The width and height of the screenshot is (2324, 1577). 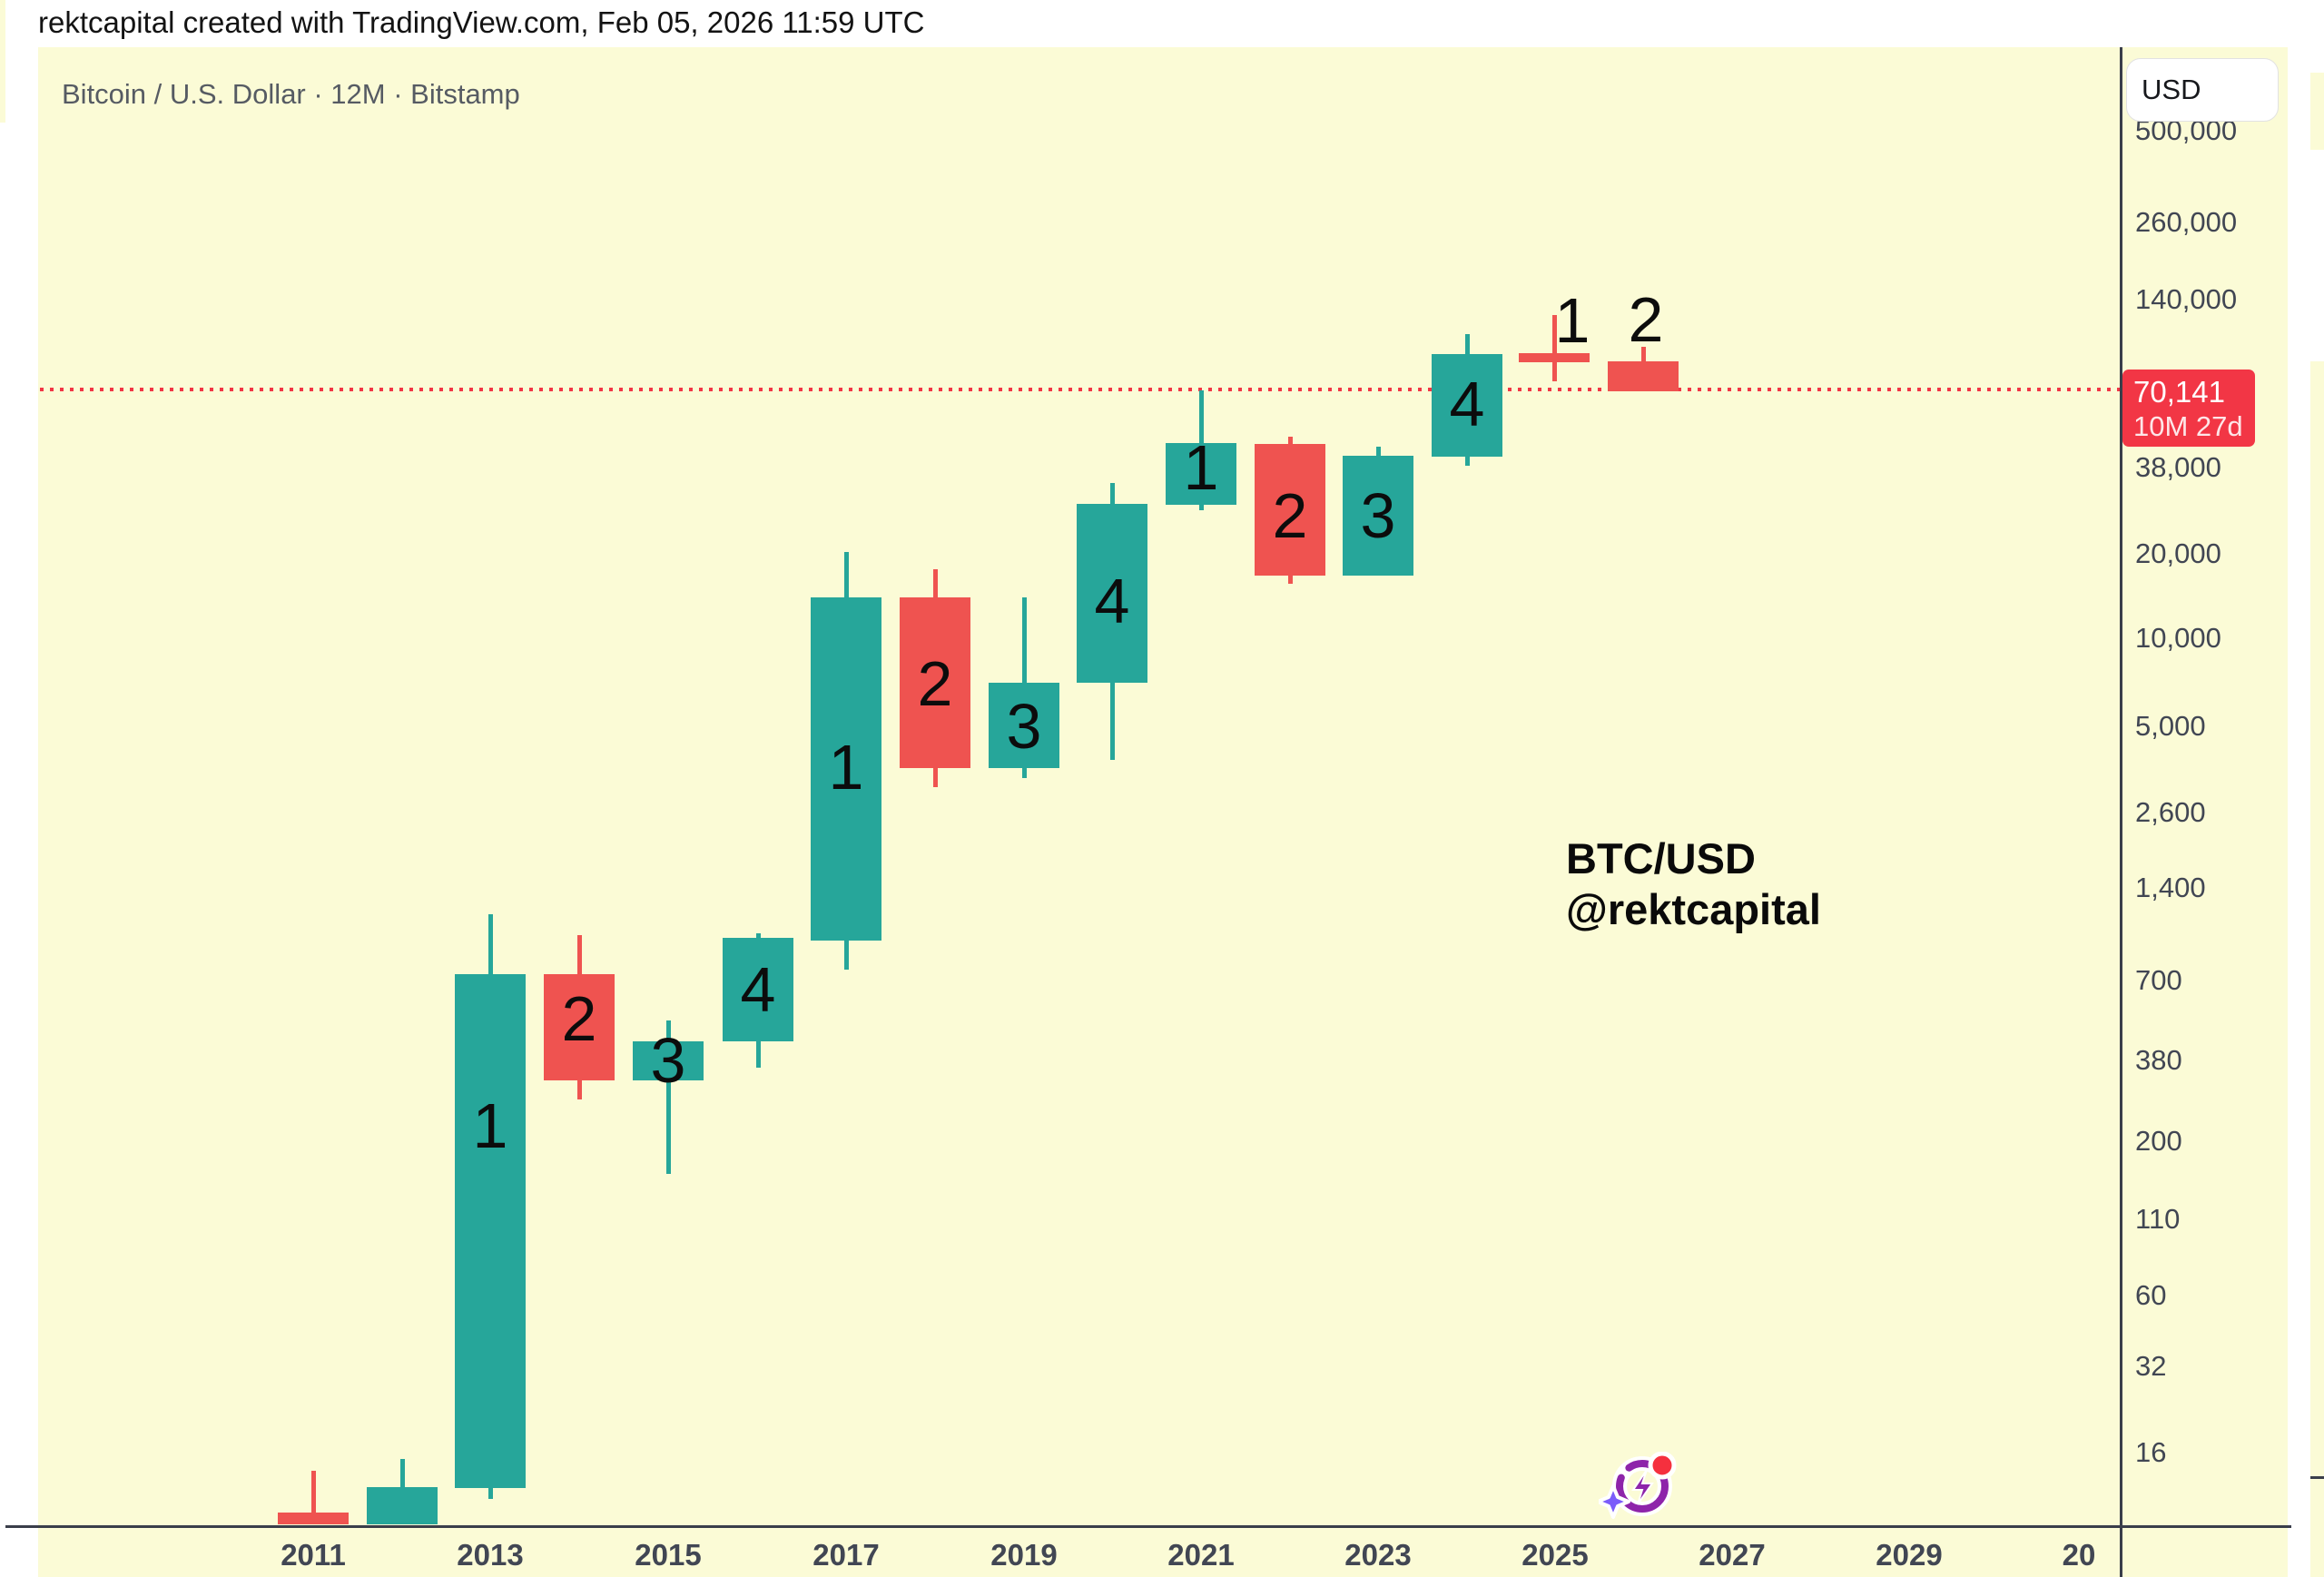 I want to click on price-tick-label: 10,000, so click(x=2178, y=638).